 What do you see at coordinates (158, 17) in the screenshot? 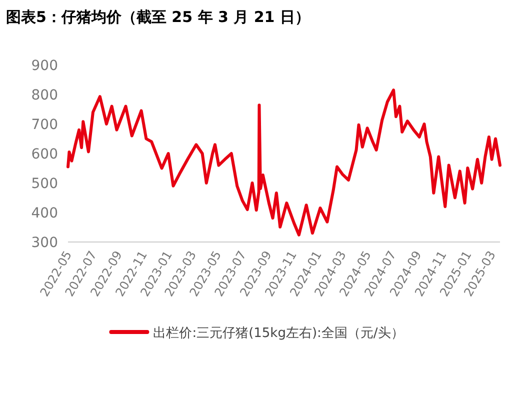
I see `chart-title: 图表5：仔猪均价（截至 25 年 3 月 21 日）` at bounding box center [158, 17].